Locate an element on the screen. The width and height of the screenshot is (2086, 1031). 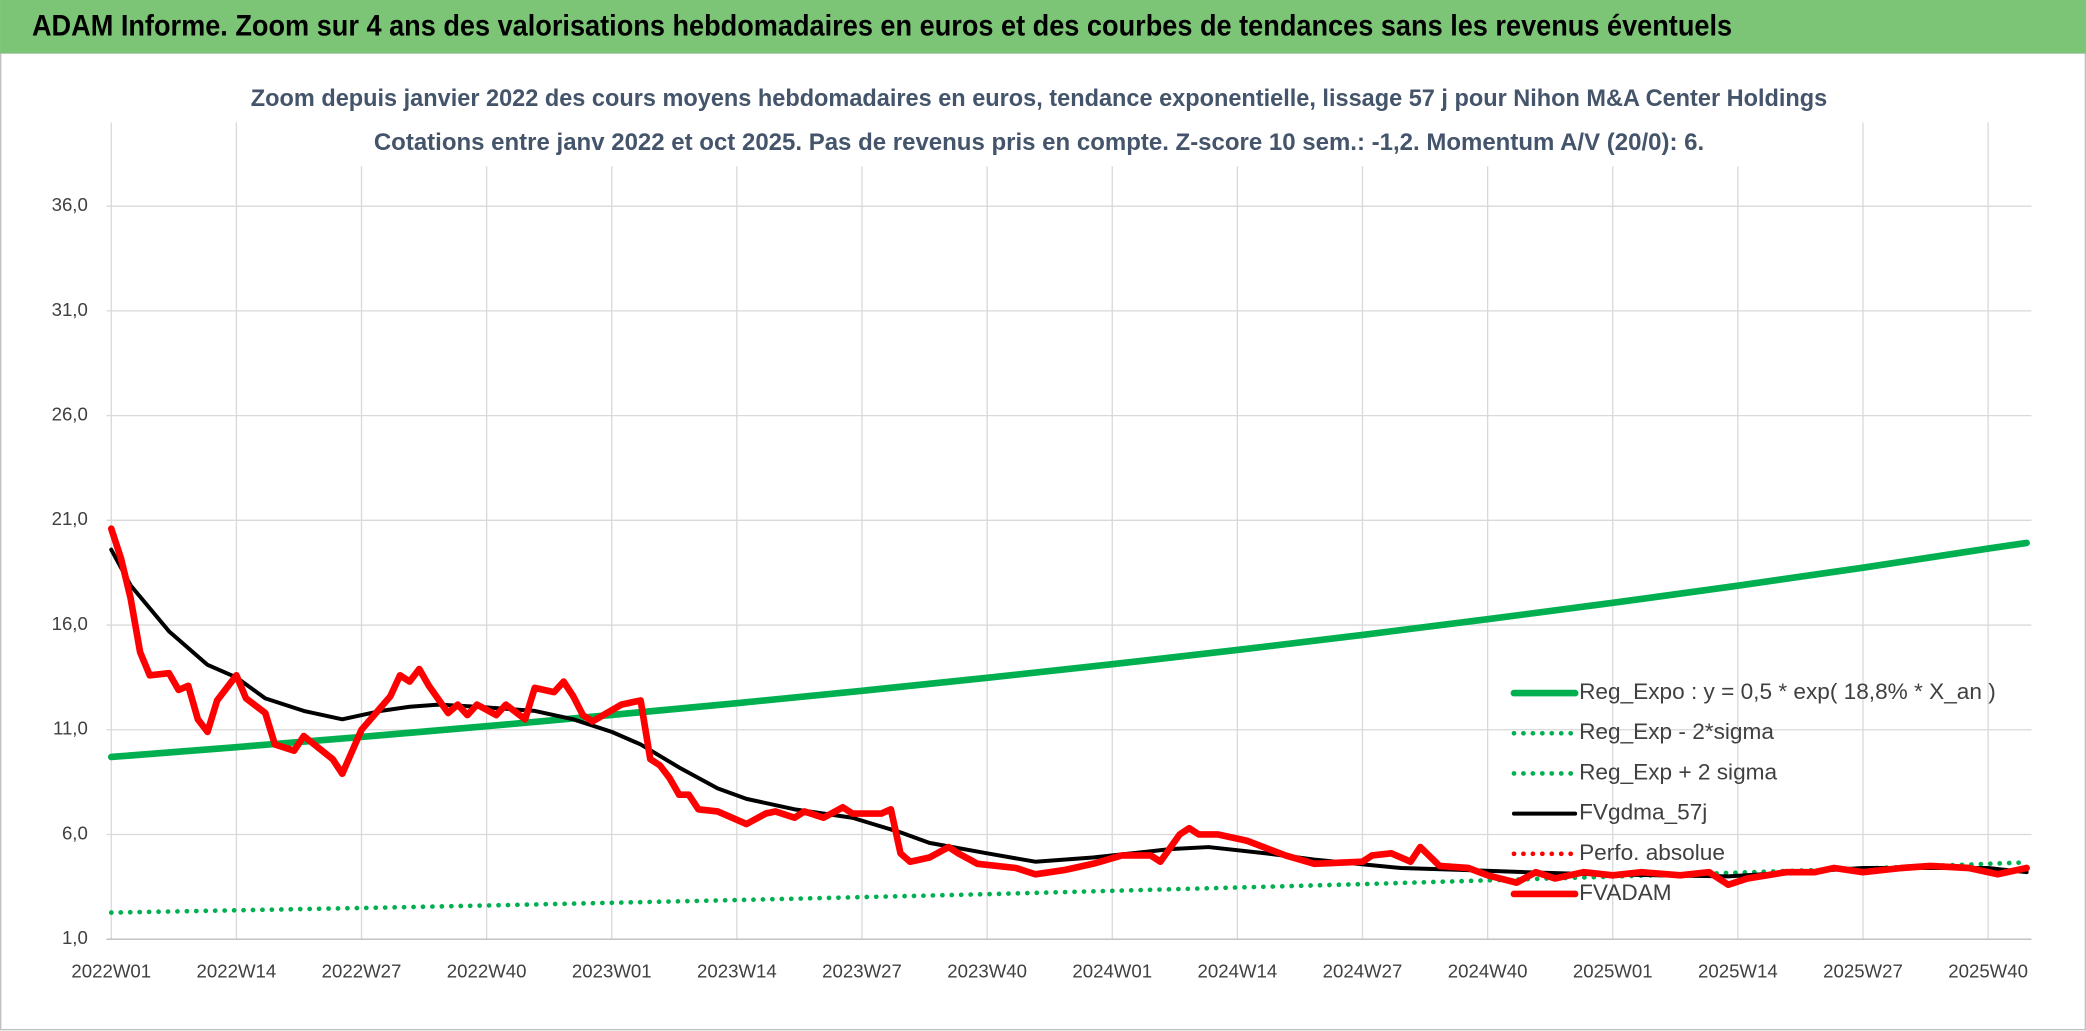
x-tick-label: 2022W14 is located at coordinates (237, 970).